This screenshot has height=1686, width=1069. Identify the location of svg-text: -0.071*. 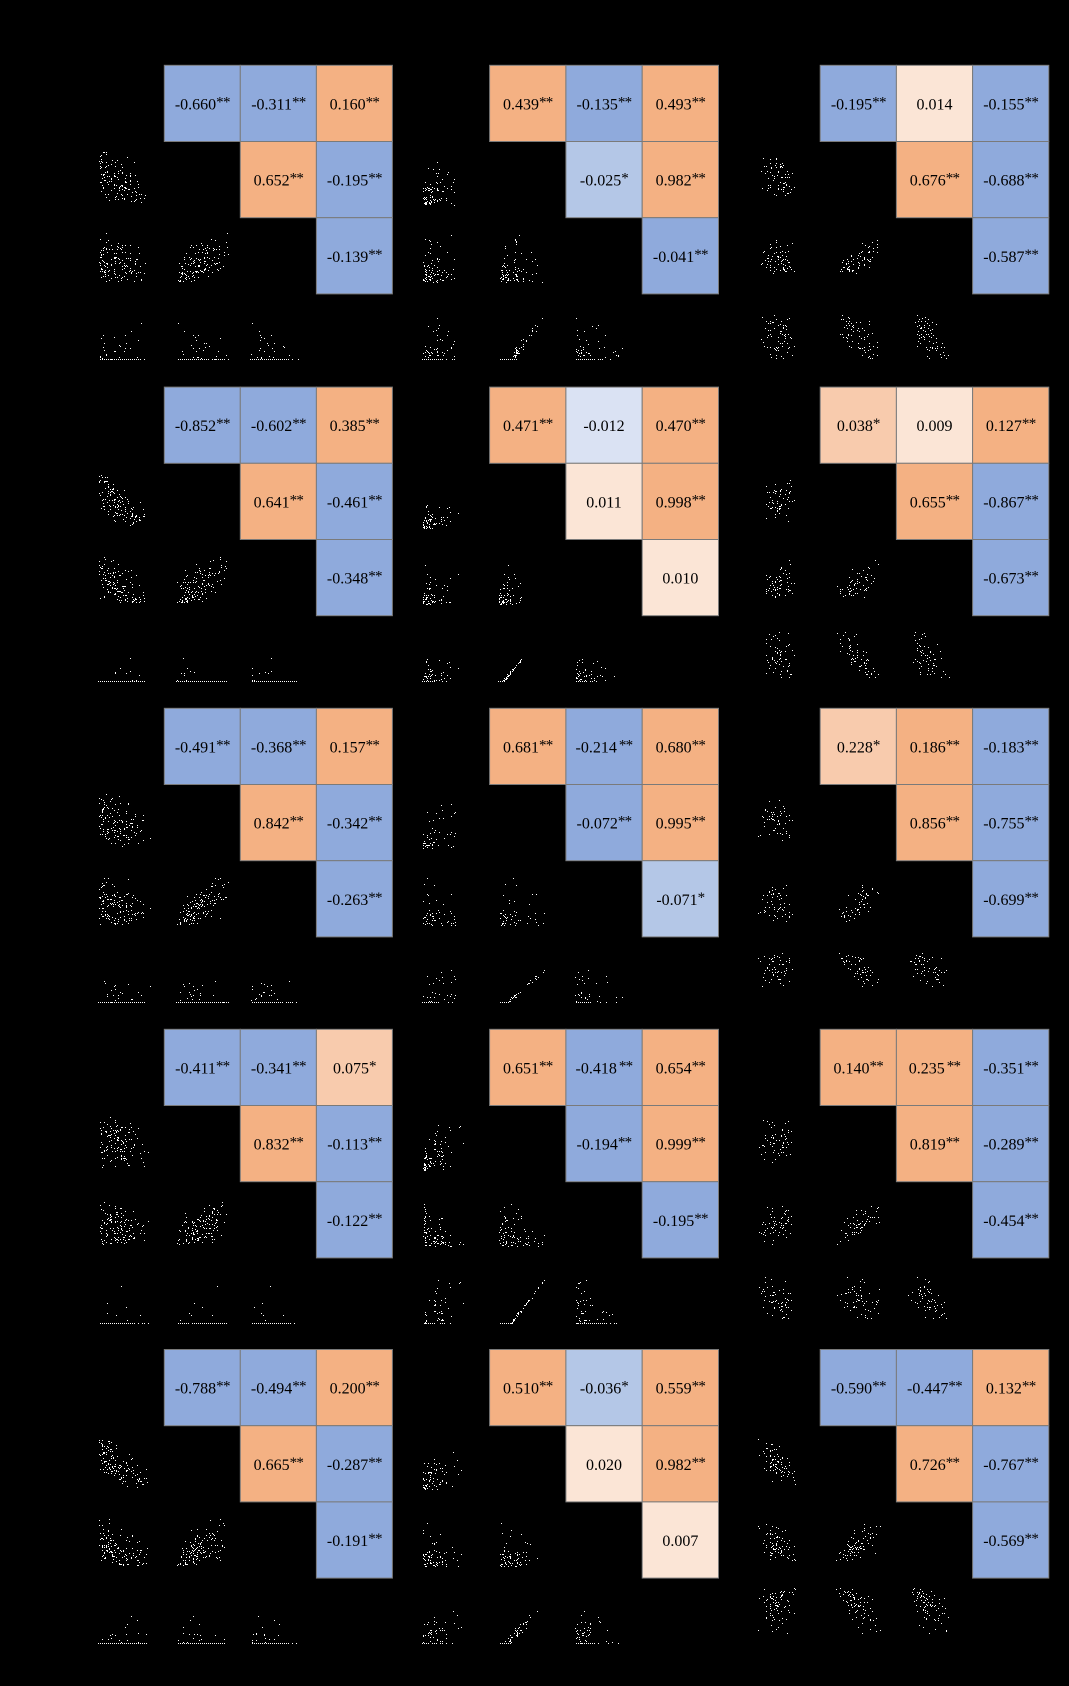
(680, 899).